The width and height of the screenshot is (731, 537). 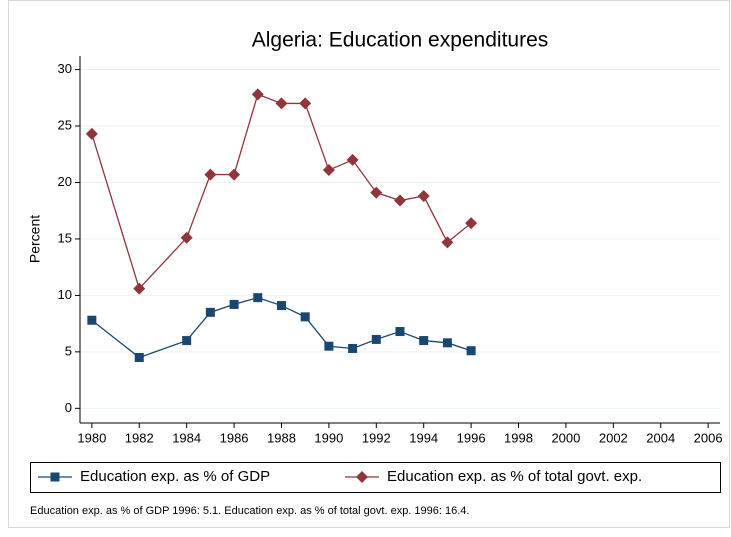 What do you see at coordinates (400, 40) in the screenshot?
I see `chart-title: Algeria: Education expenditures` at bounding box center [400, 40].